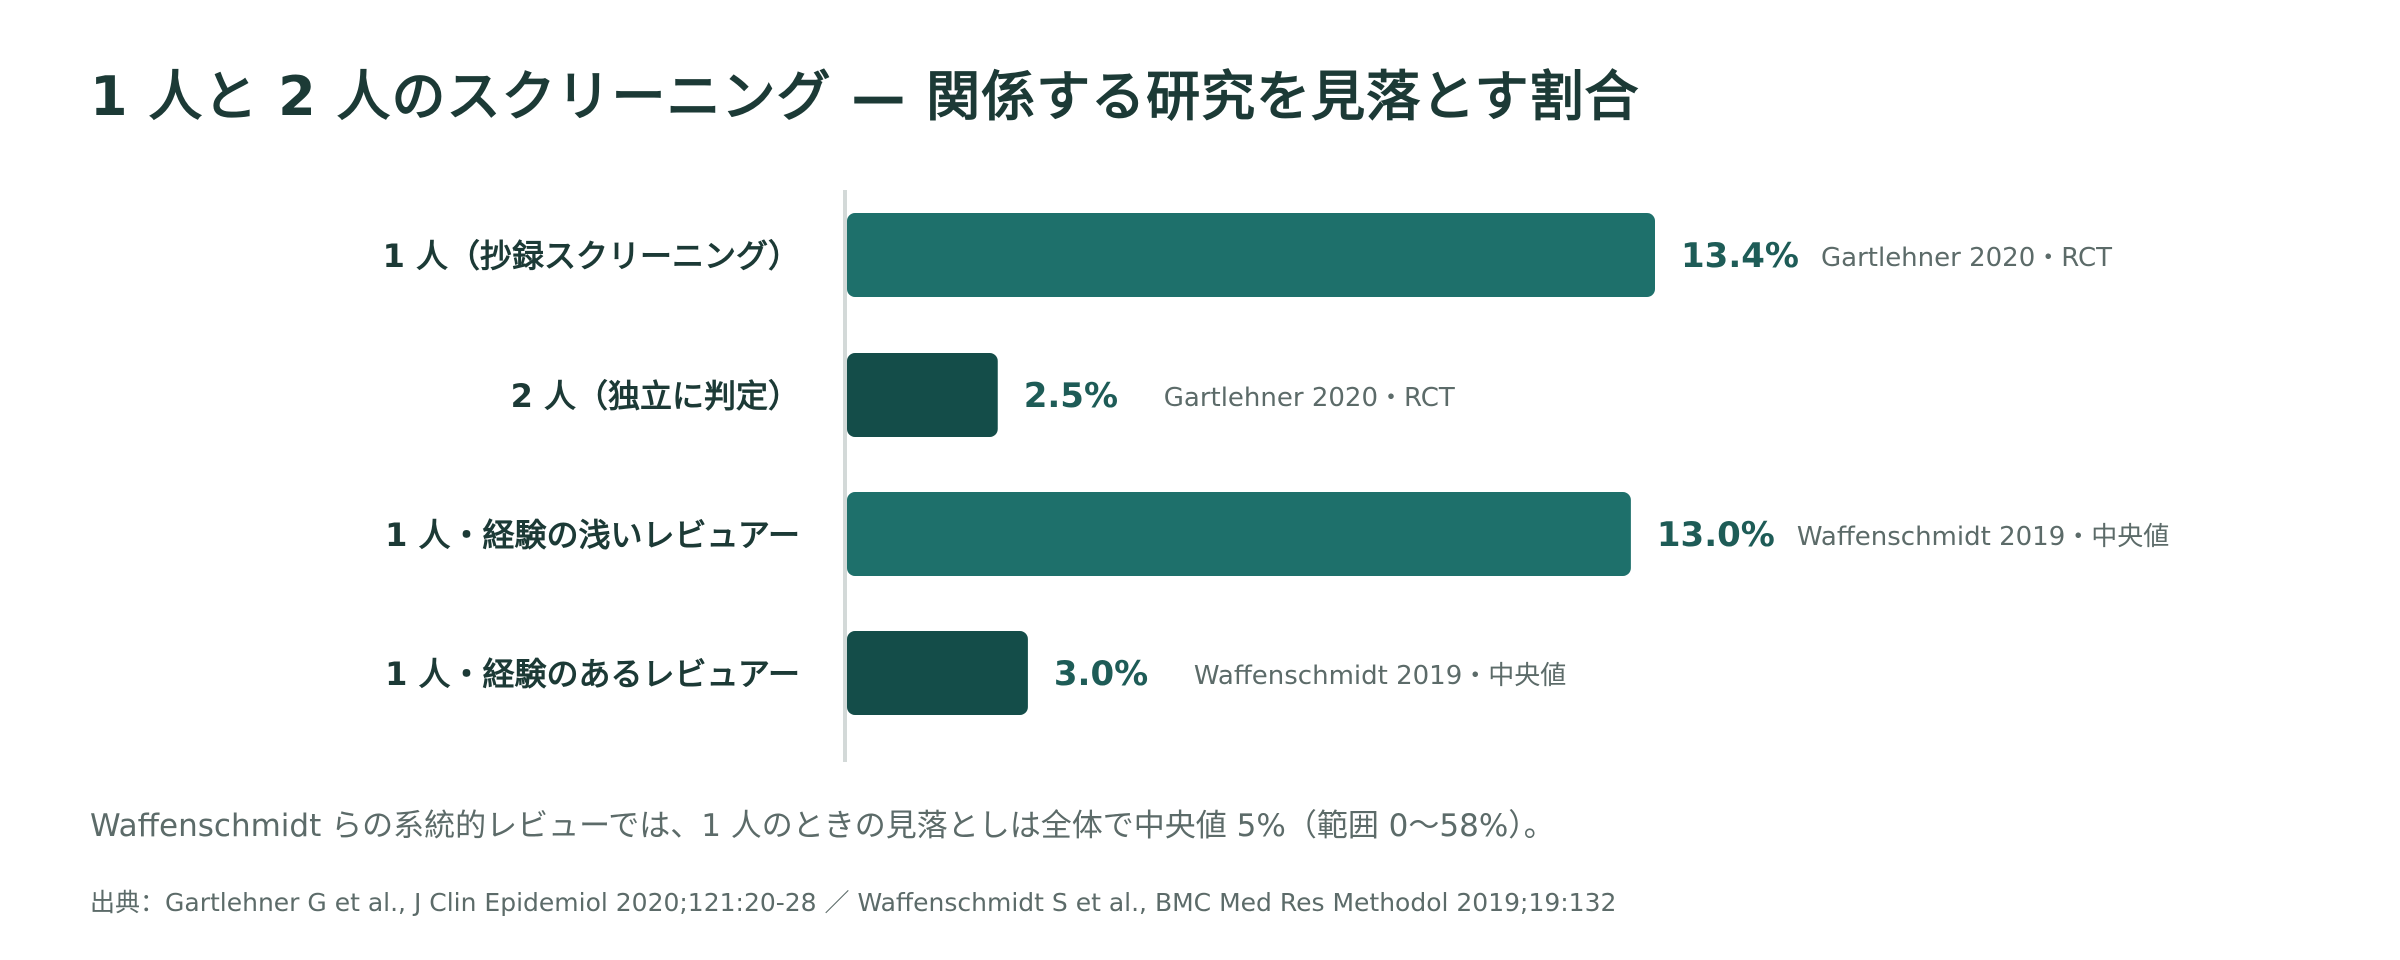  Describe the element at coordinates (865, 96) in the screenshot. I see `chart-title: 1 人と 2 人のスクリーニング — 関係する研究を見落とす割合` at that location.